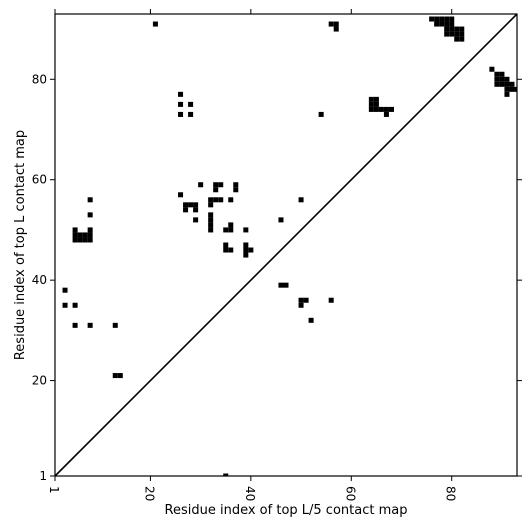 This screenshot has width=531, height=531. What do you see at coordinates (43, 476) in the screenshot?
I see `y-tick-label: 1` at bounding box center [43, 476].